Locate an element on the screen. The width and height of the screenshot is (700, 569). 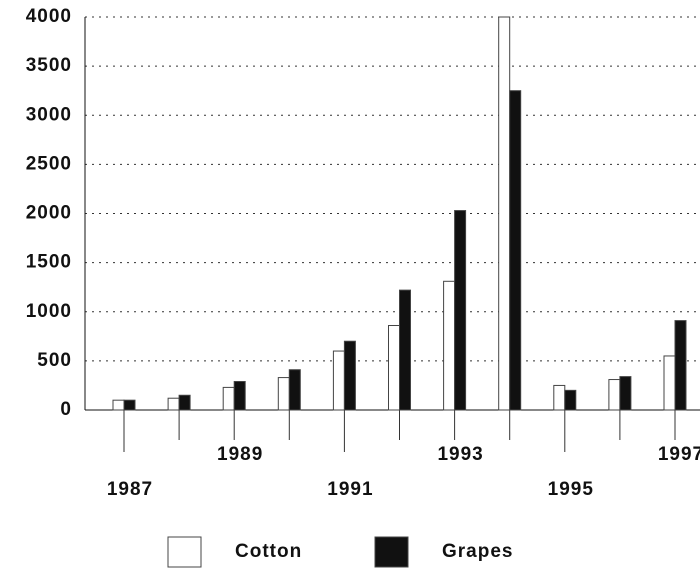
legend-label: Grapes is located at coordinates (477, 551).